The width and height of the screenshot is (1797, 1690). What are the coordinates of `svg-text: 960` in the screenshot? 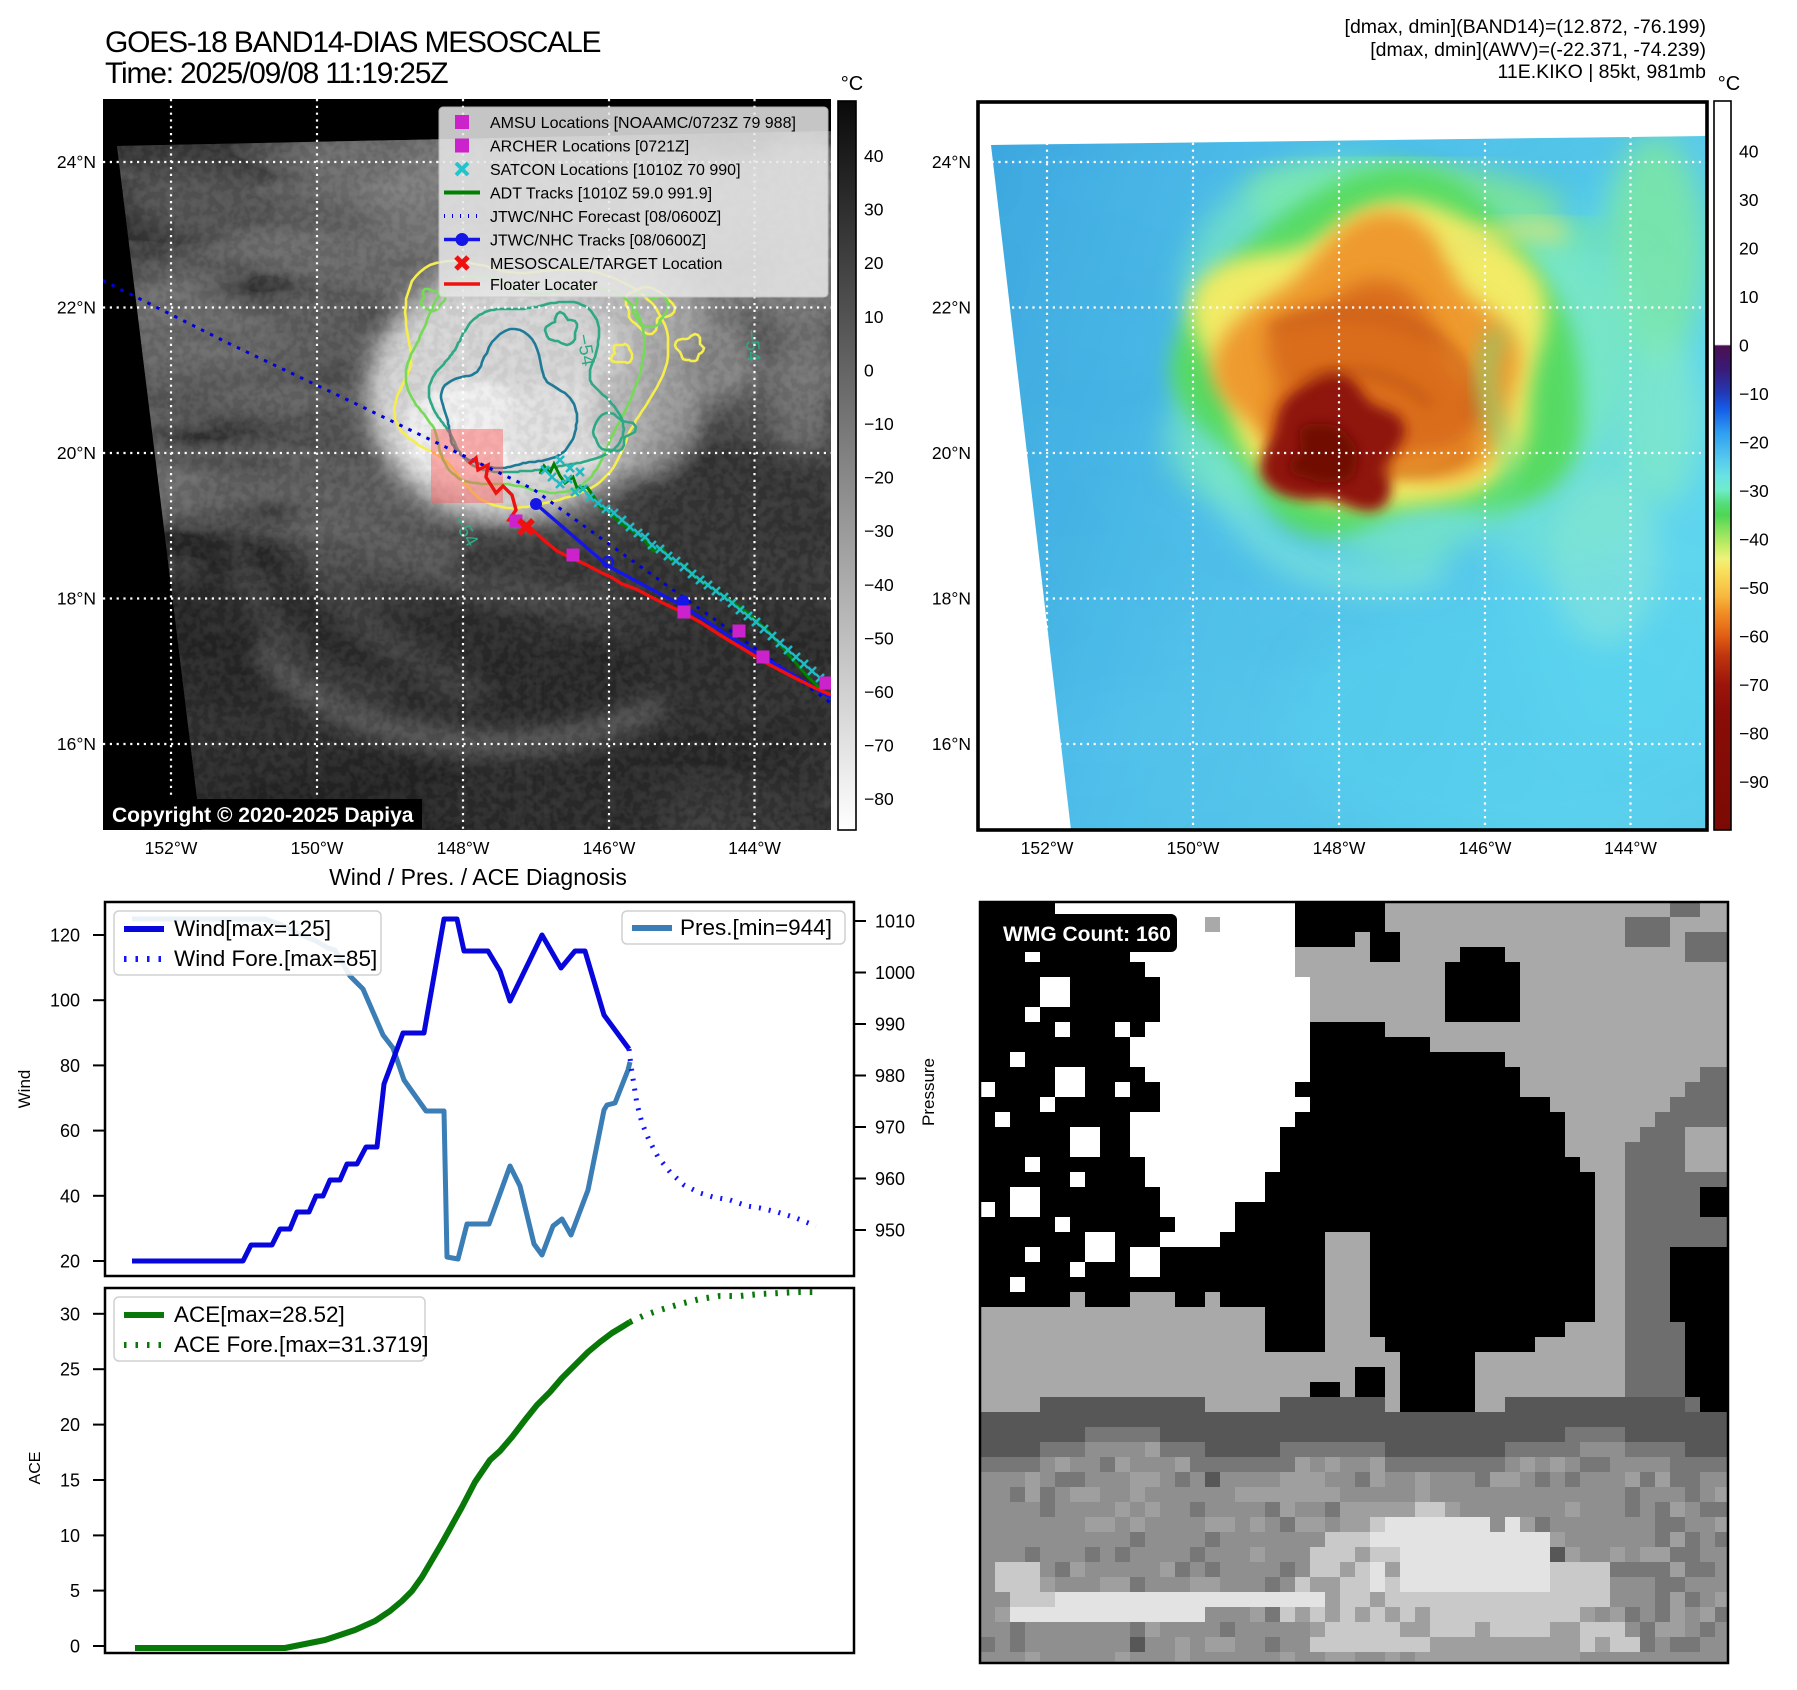 It's located at (890, 1179).